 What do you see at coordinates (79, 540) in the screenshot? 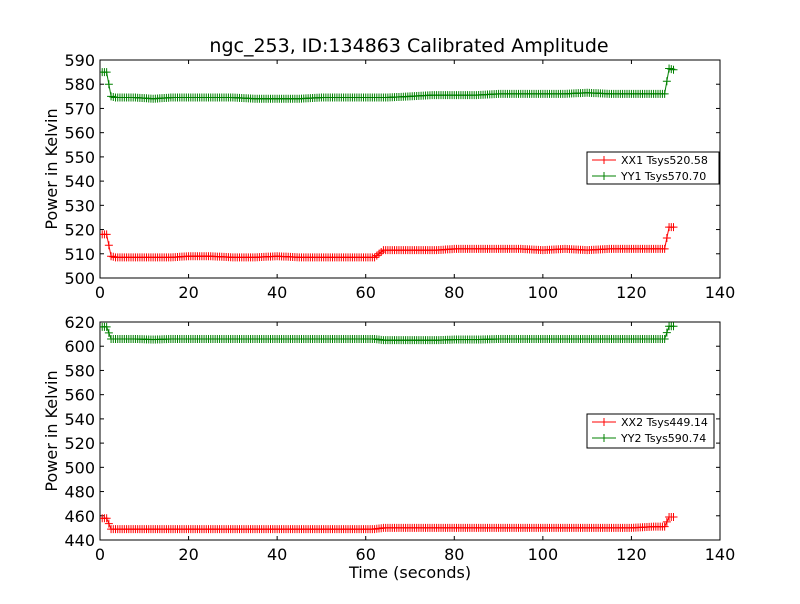
I see `y-tick-label: 440` at bounding box center [79, 540].